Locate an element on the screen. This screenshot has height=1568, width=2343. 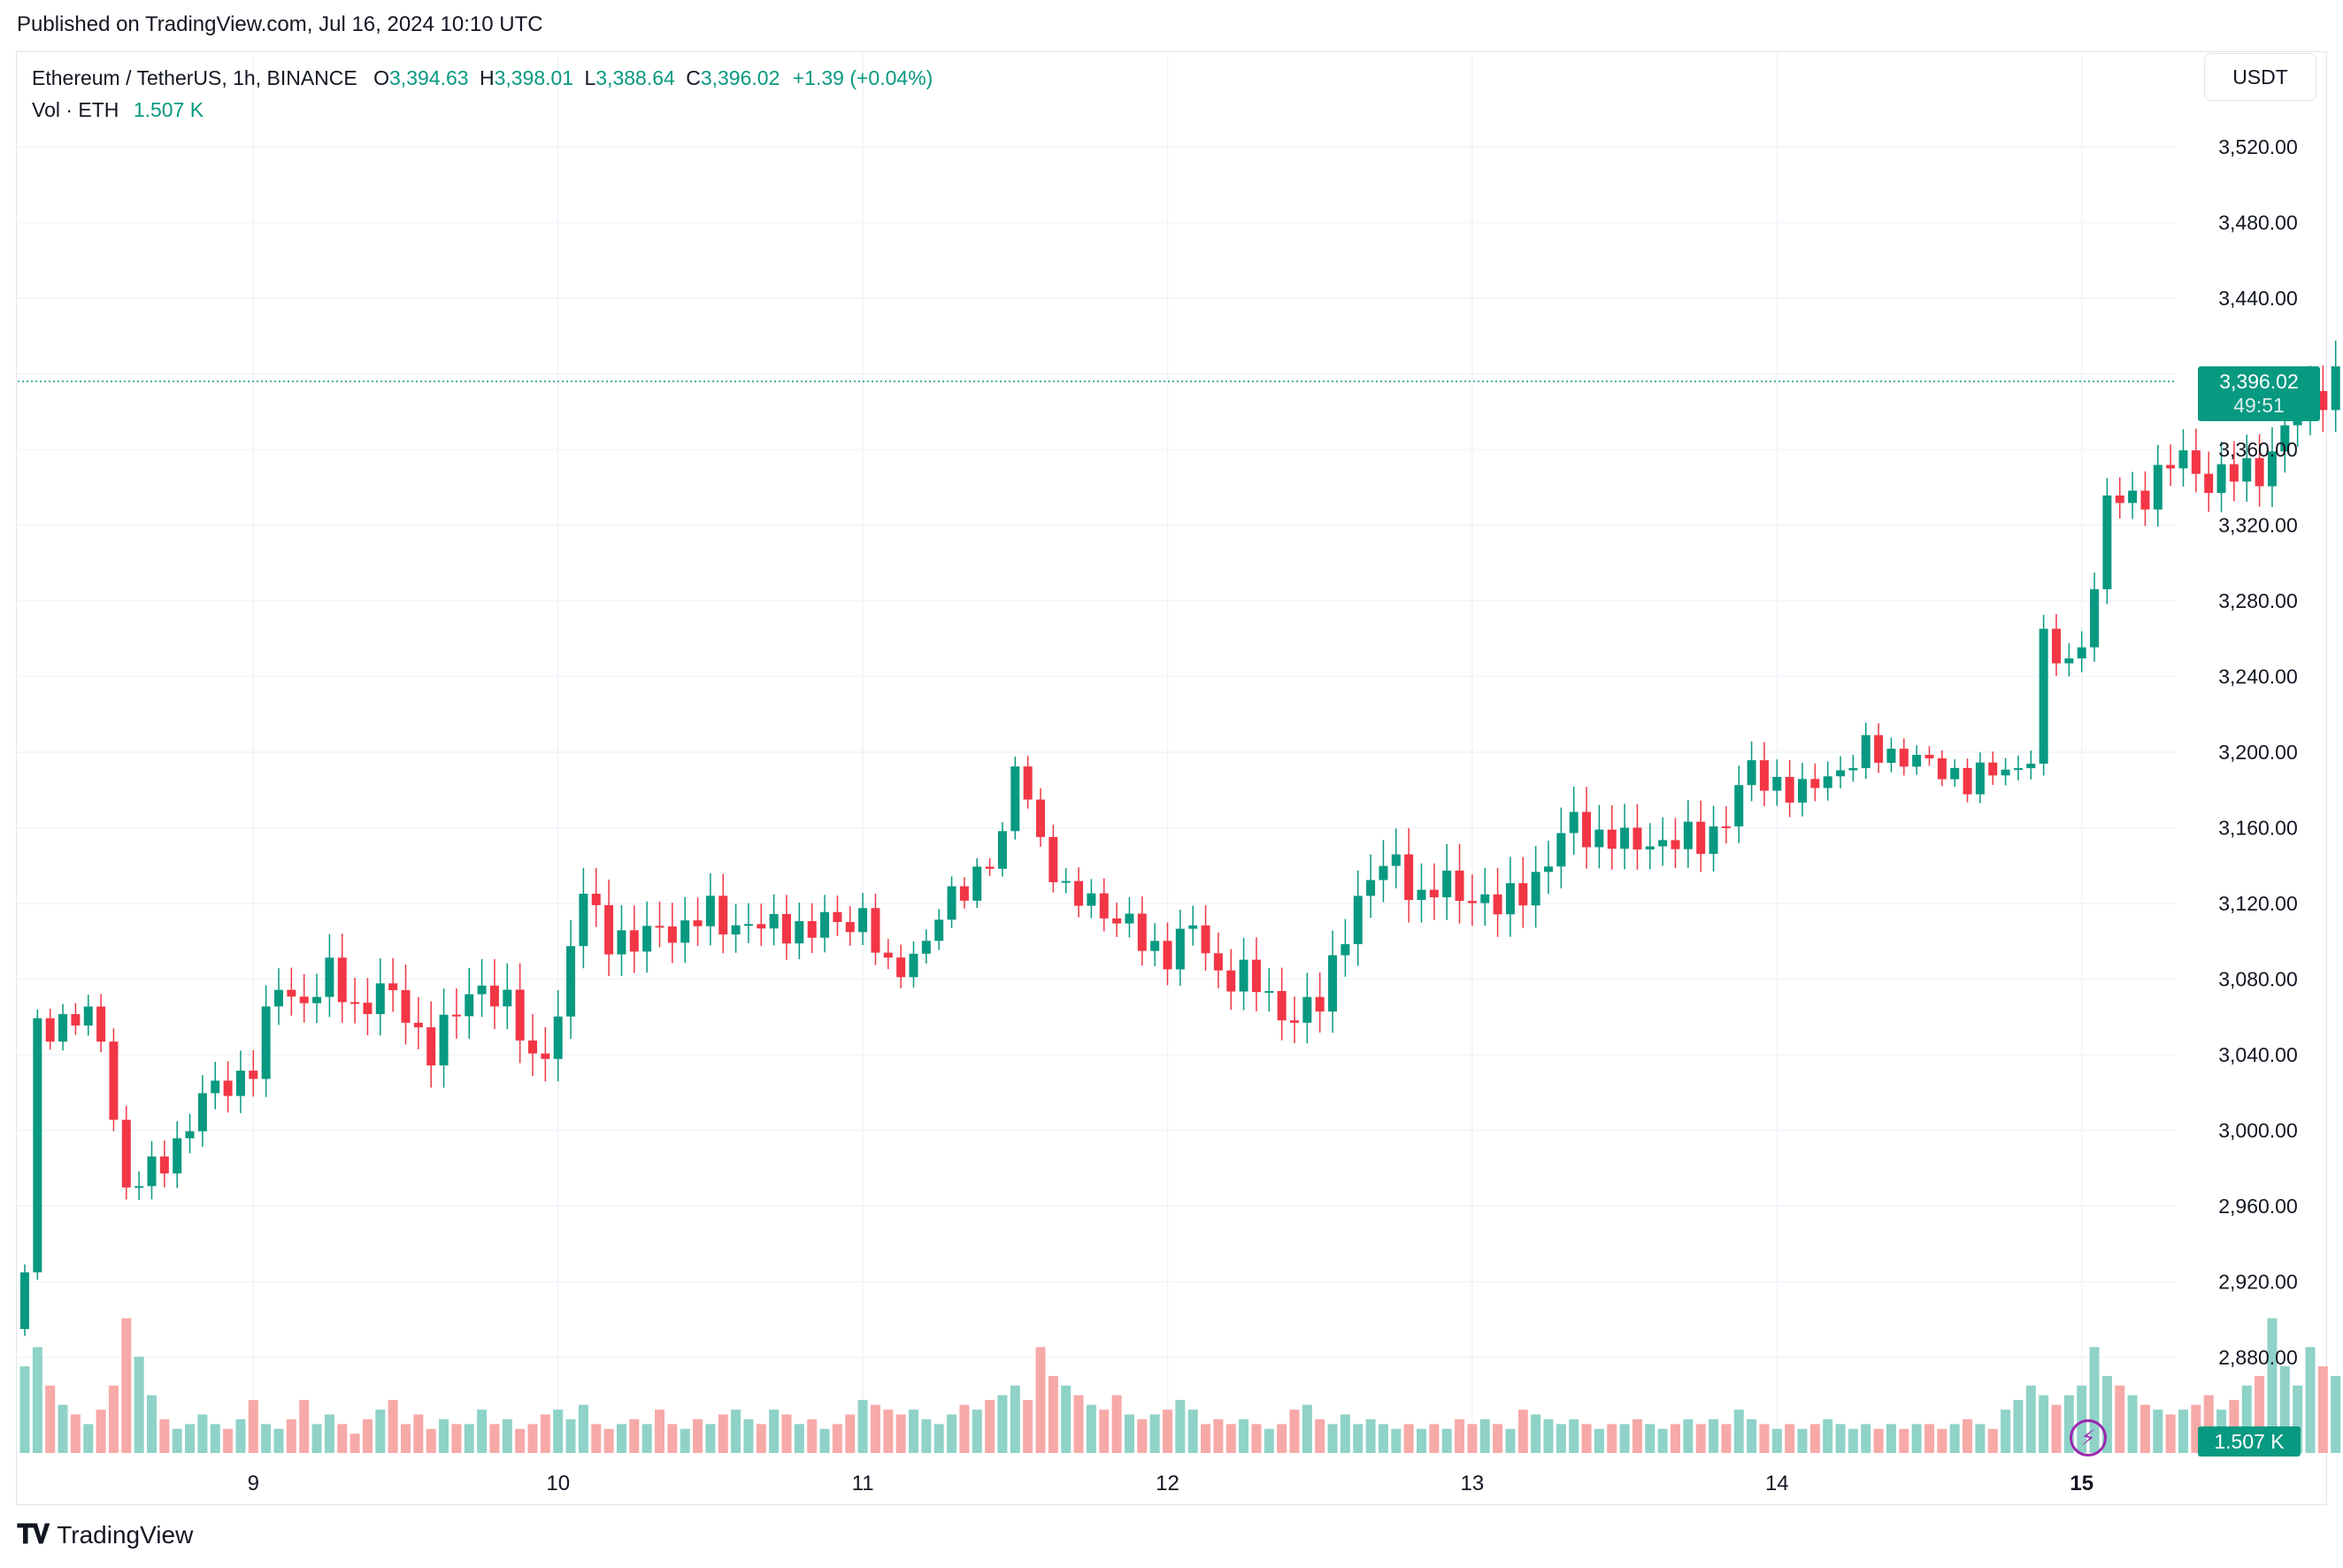
legend-volume-row: Vol · ETH 1.507 K is located at coordinates (482, 110).